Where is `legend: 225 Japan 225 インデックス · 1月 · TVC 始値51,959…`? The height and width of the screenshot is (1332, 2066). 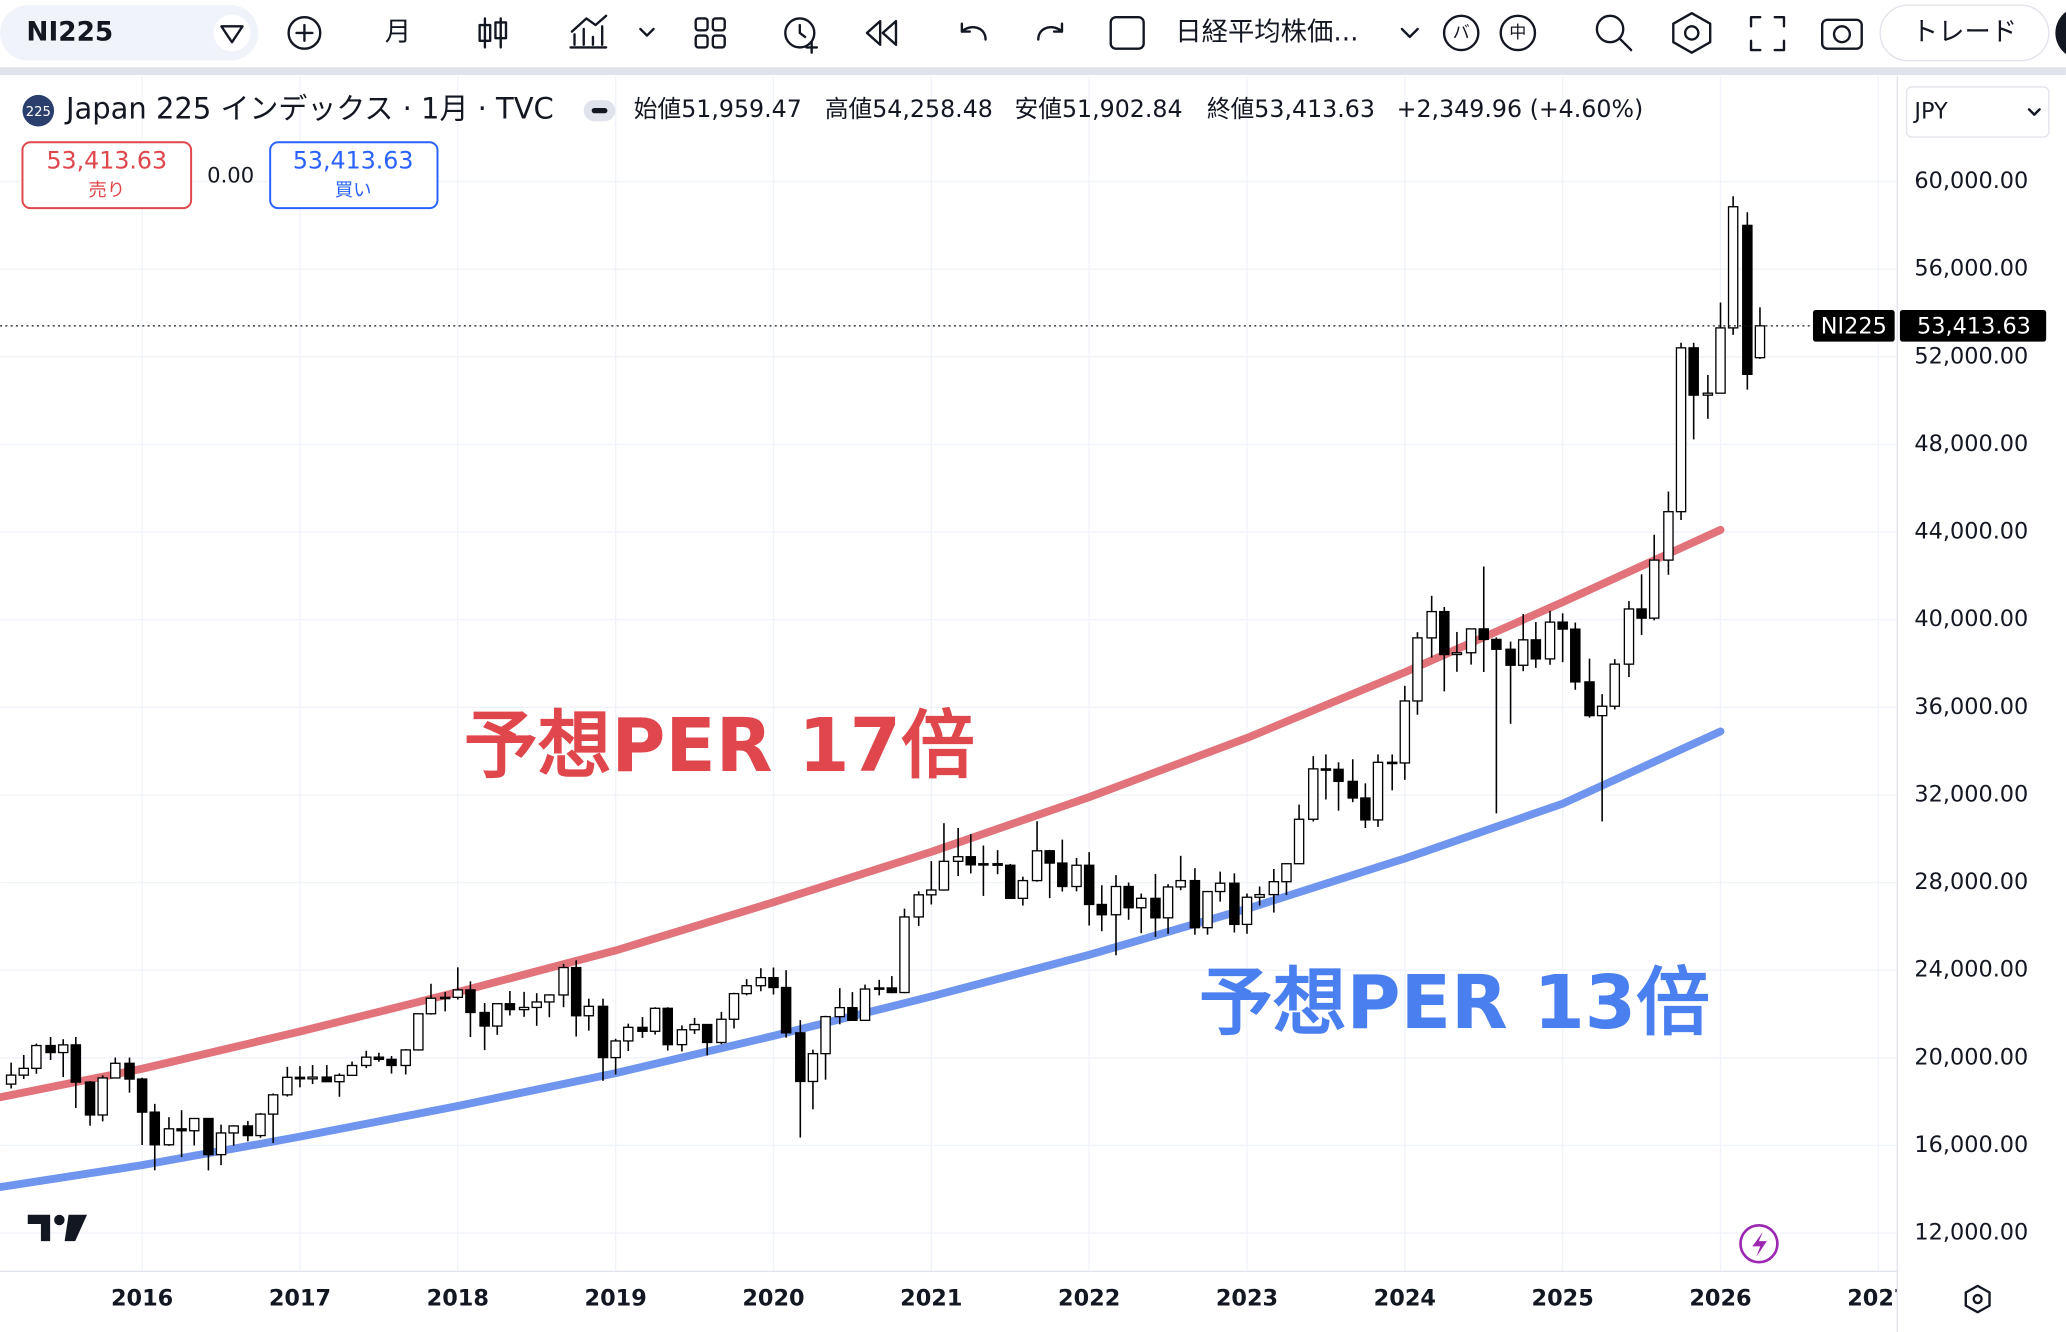
legend: 225 Japan 225 インデックス · 1月 · TVC 始値51,959… is located at coordinates (1035, 148).